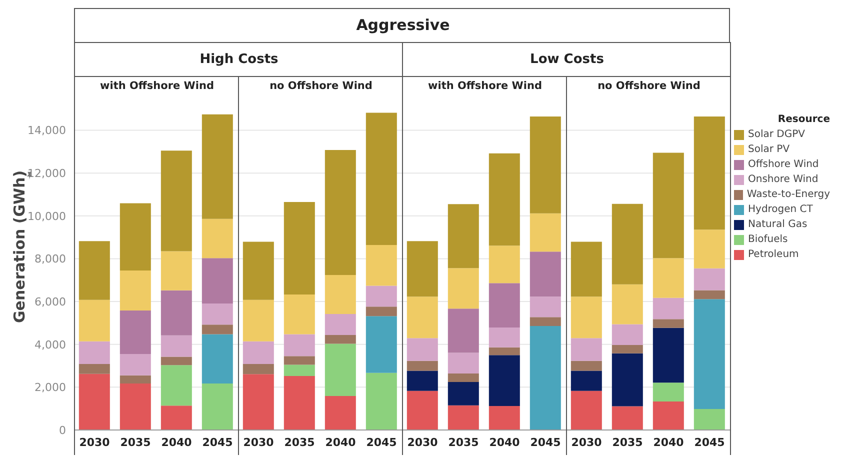 The image size is (842, 463). What do you see at coordinates (788, 194) in the screenshot?
I see `legend-label: Waste-to-Energy` at bounding box center [788, 194].